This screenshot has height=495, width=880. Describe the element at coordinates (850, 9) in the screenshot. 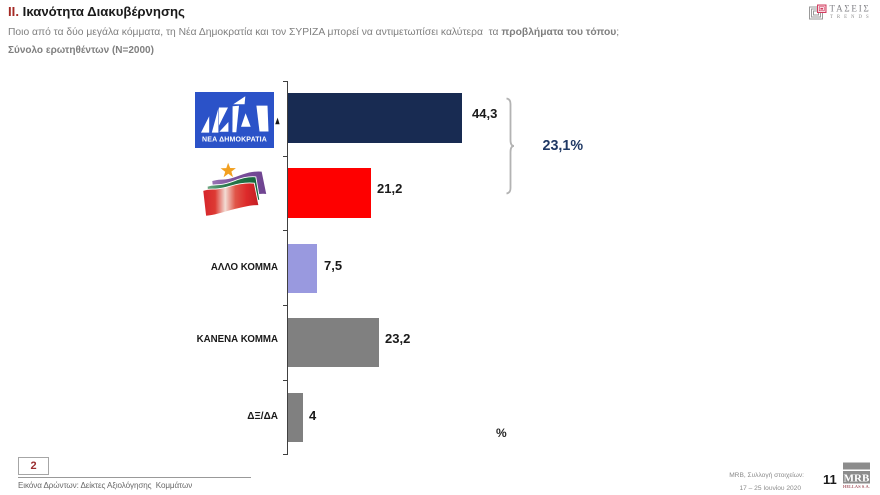

I see `svg-text: ΤΑΣΕΙΣ` at that location.